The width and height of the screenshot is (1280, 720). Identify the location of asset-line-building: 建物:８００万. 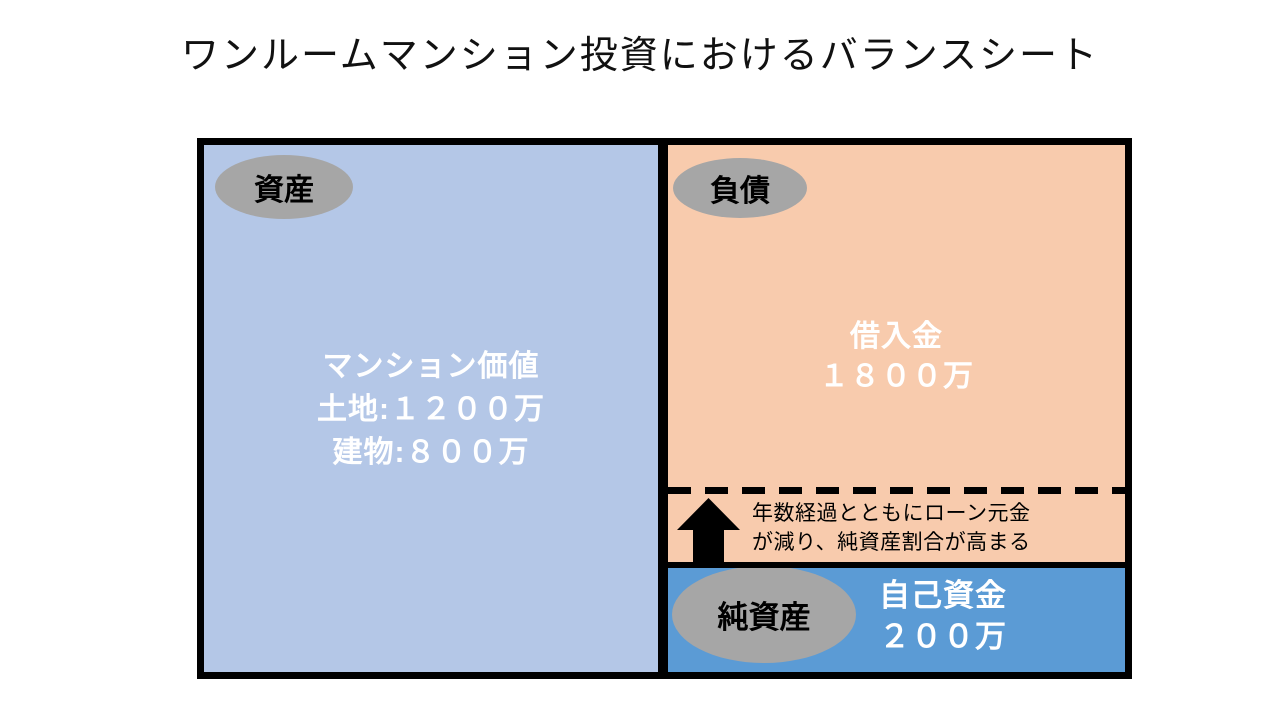
(431, 452).